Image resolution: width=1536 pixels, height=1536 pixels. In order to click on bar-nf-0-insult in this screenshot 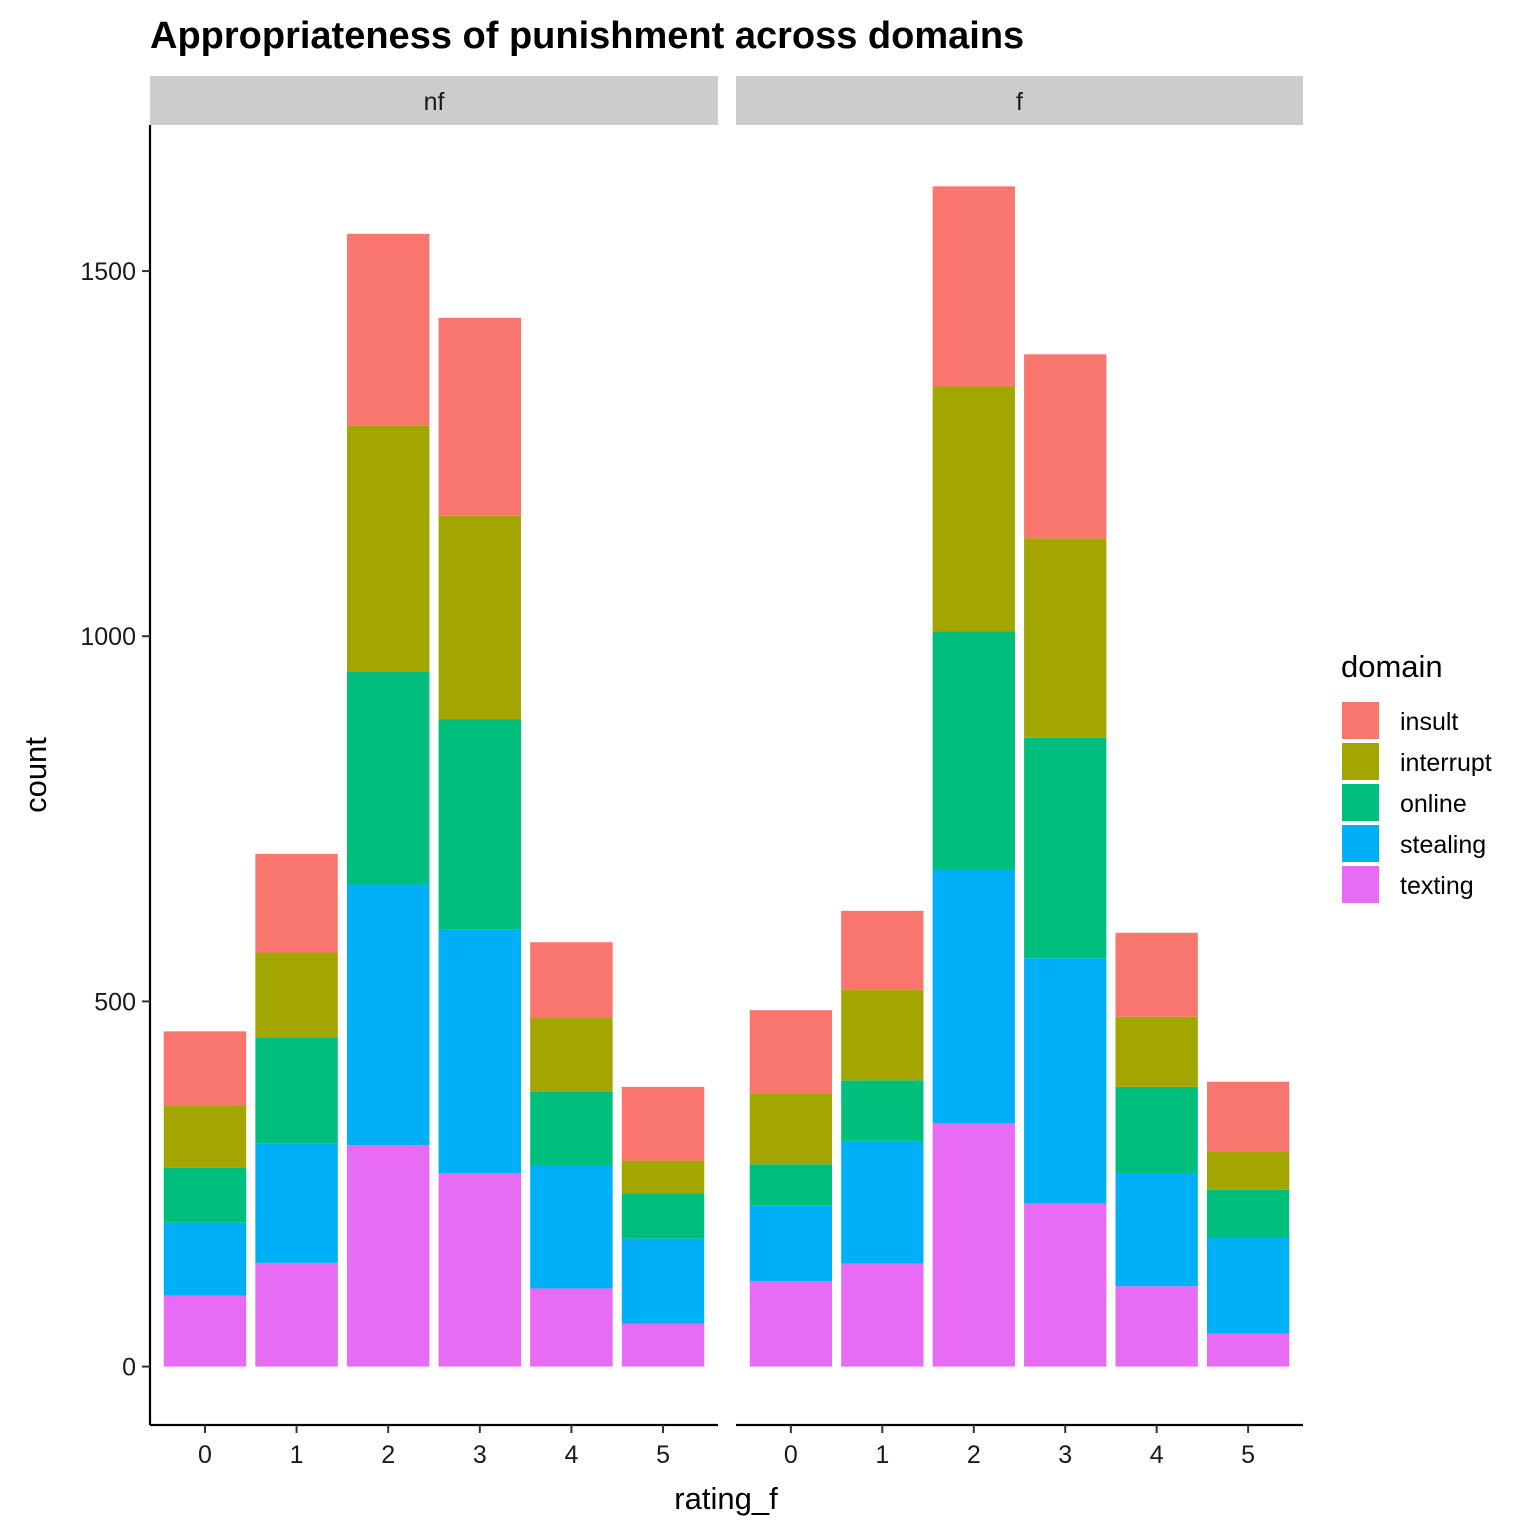, I will do `click(205, 1068)`.